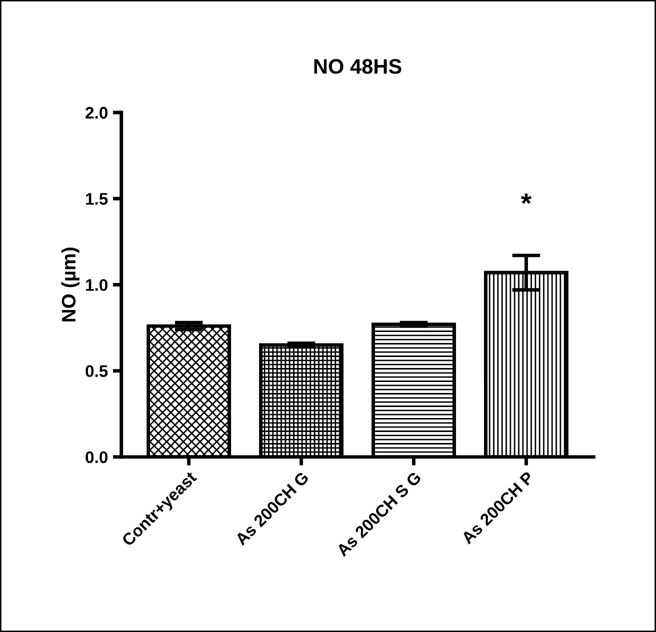 The width and height of the screenshot is (656, 632). What do you see at coordinates (97, 371) in the screenshot?
I see `y-tick-label: 0.5` at bounding box center [97, 371].